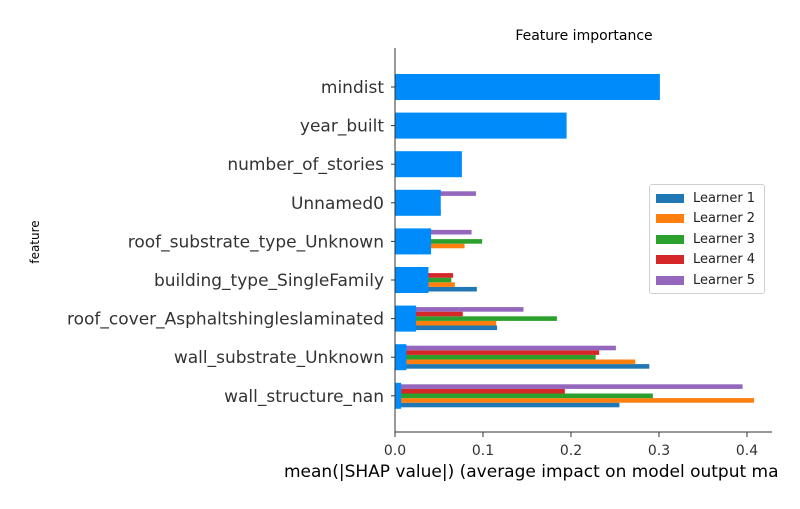 This screenshot has width=800, height=509. I want to click on y-tick-label: roof_substrate_type_Unknown, so click(256, 242).